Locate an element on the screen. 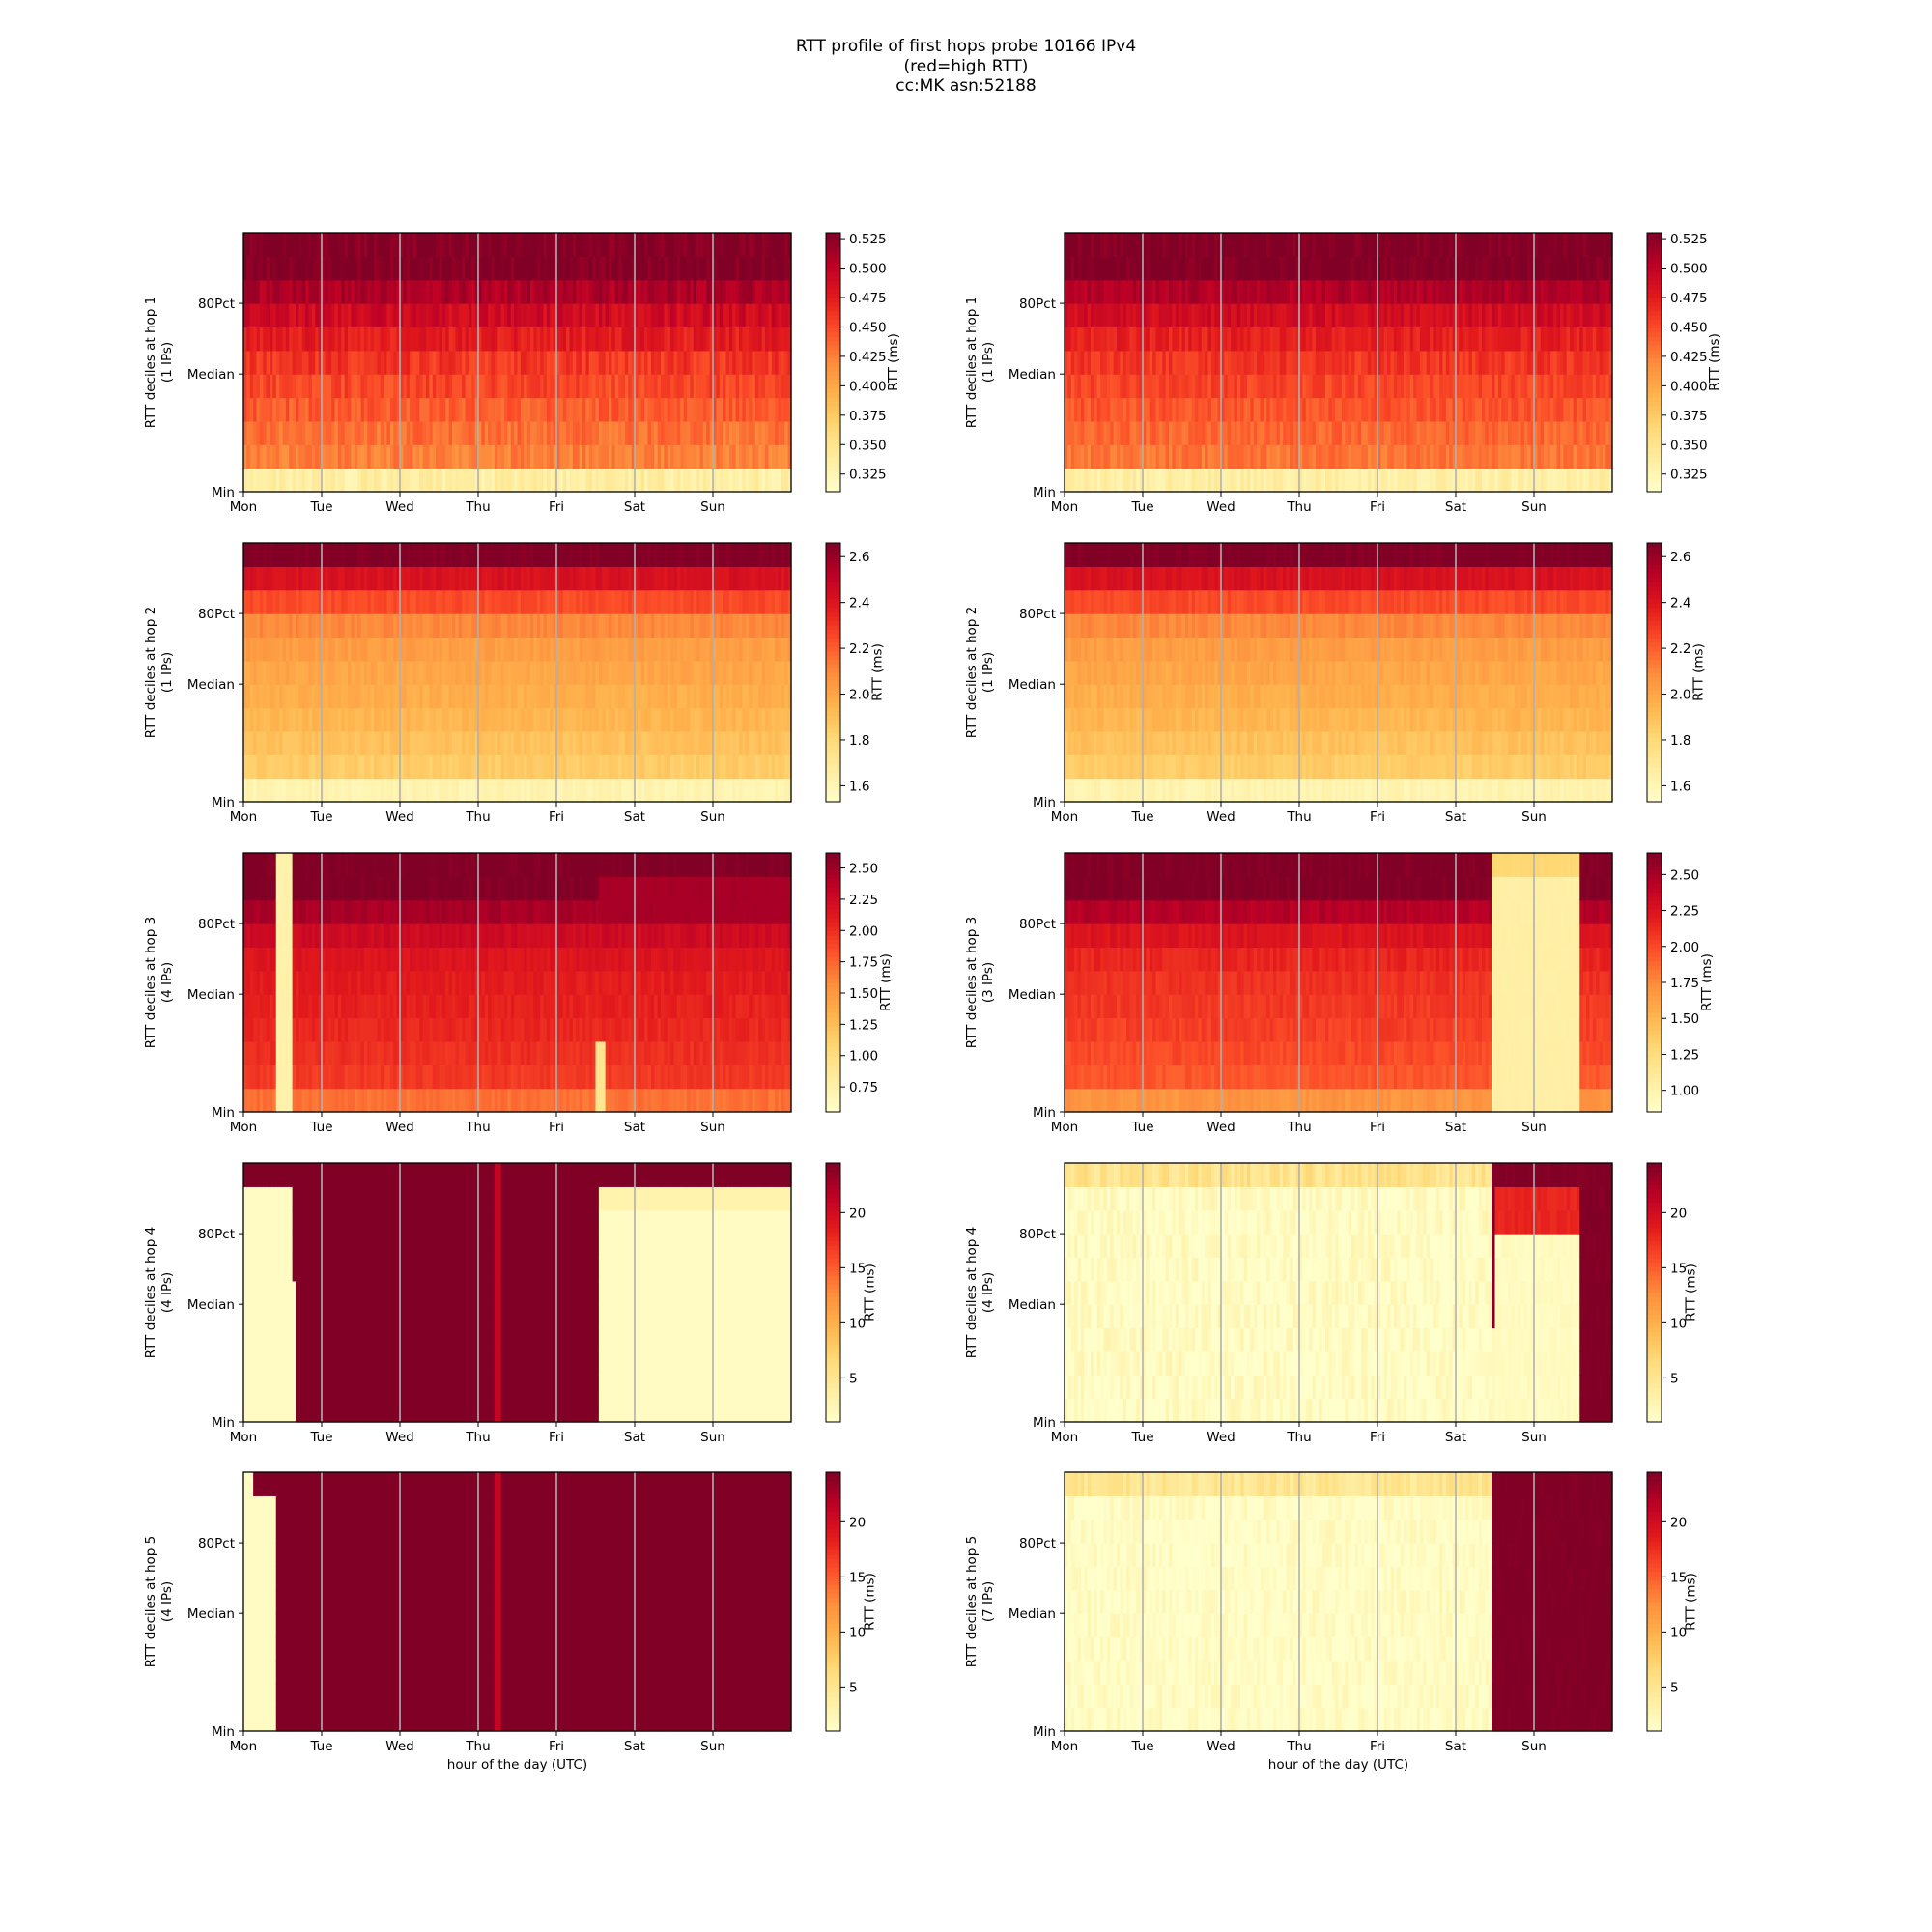 This screenshot has height=1932, width=1932. x-tick-label: Wed is located at coordinates (1221, 507).